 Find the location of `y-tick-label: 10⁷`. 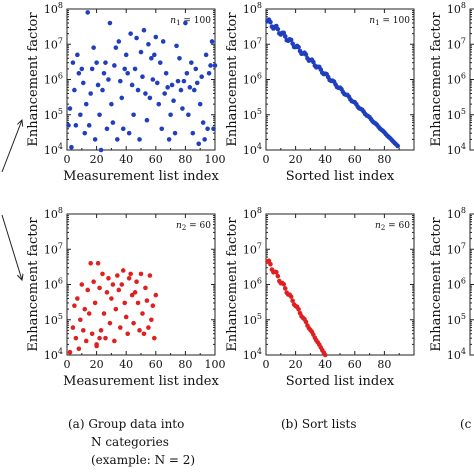

y-tick-label: 10⁷ is located at coordinates (252, 43).